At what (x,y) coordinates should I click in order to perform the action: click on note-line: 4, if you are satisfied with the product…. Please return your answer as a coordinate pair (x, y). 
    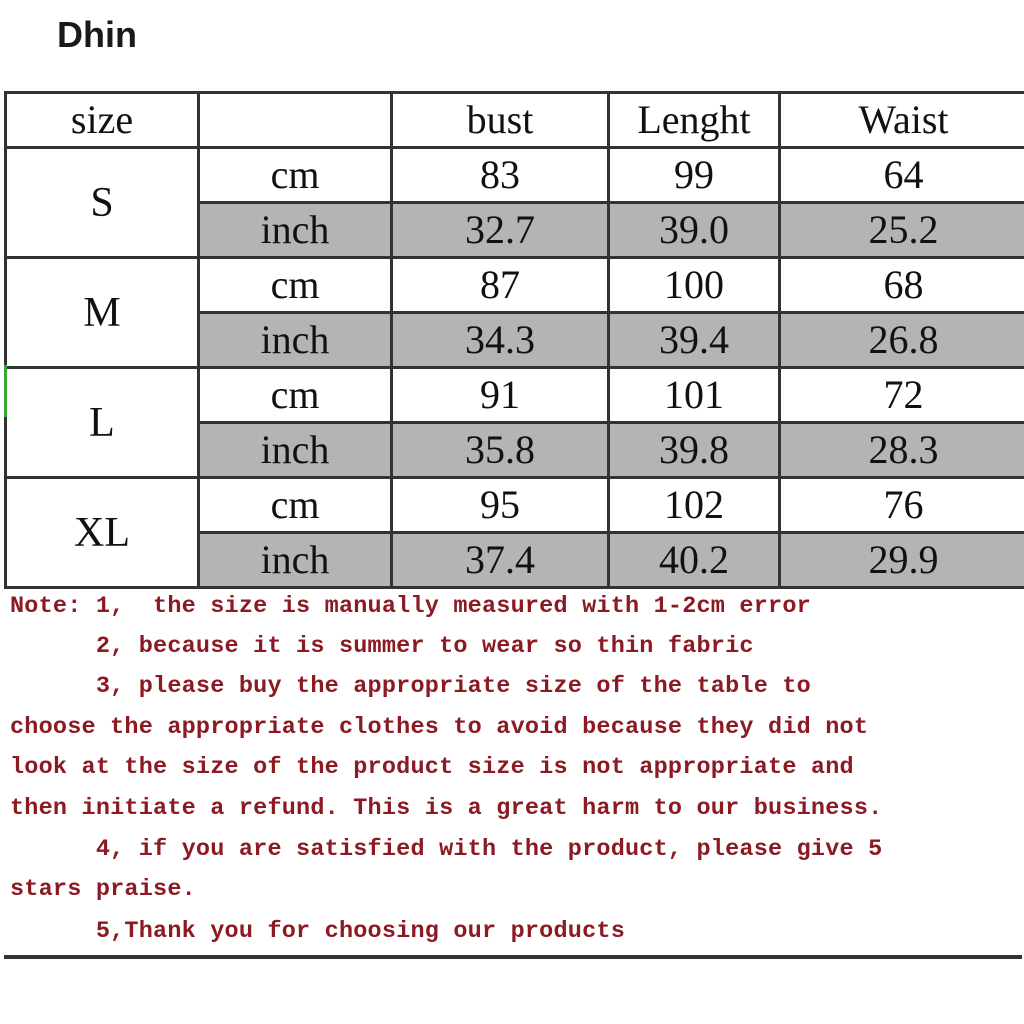
    Looking at the image, I should click on (446, 849).